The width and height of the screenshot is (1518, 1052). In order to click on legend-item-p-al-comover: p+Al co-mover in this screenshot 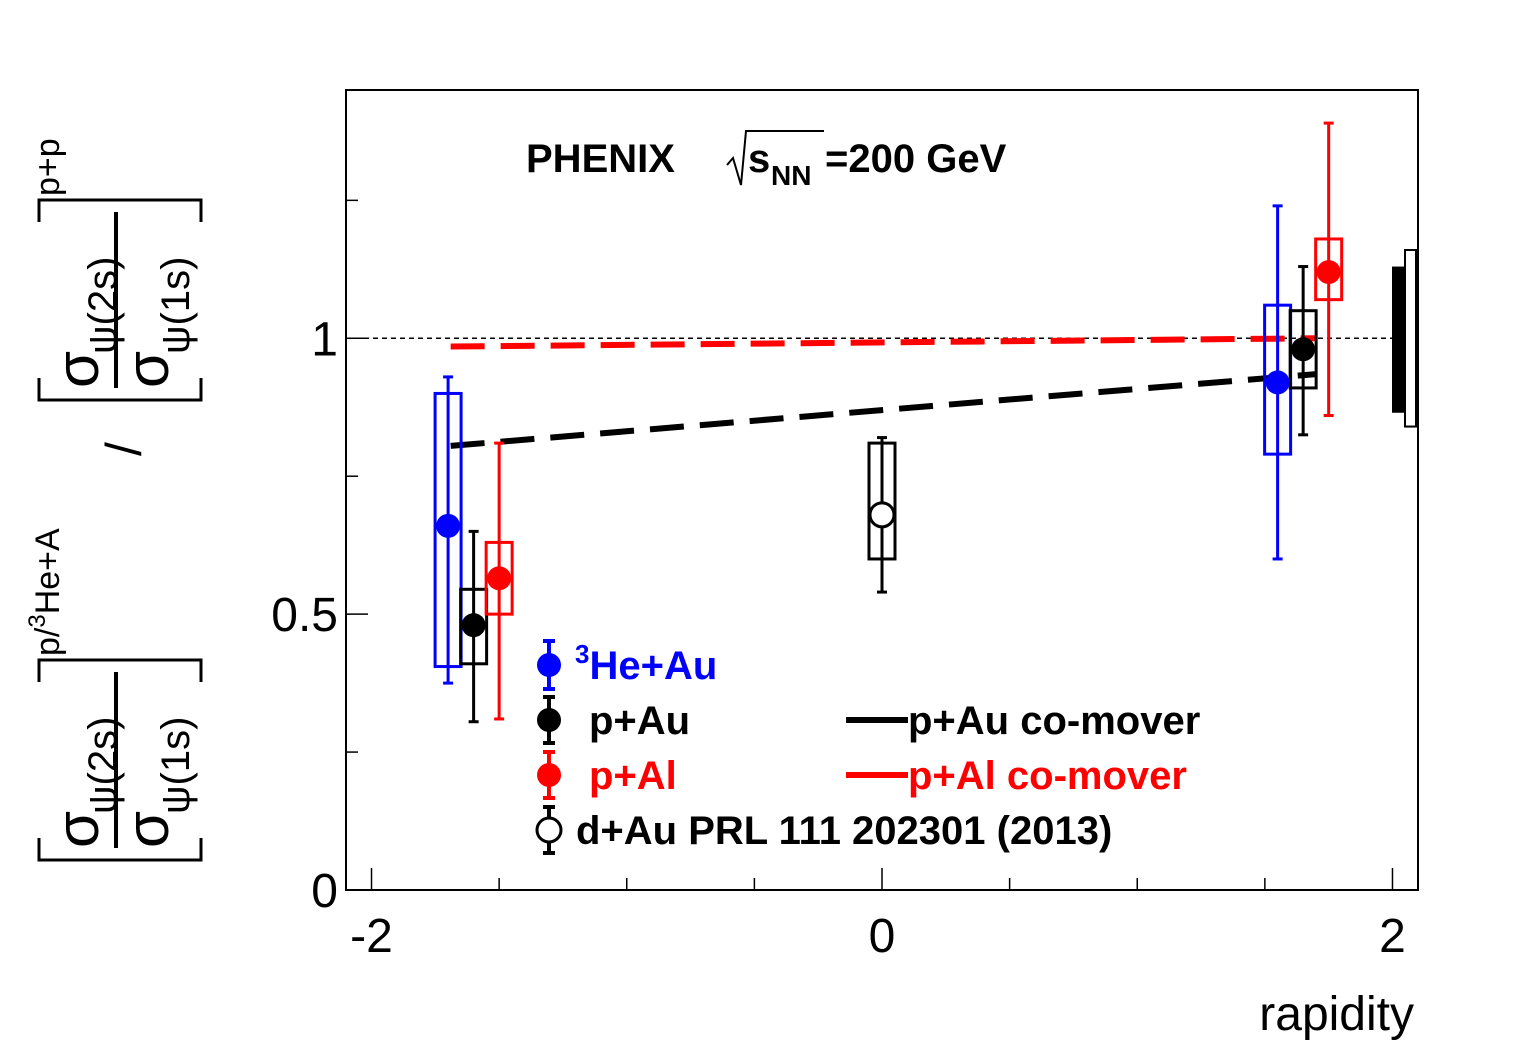, I will do `click(1016, 776)`.